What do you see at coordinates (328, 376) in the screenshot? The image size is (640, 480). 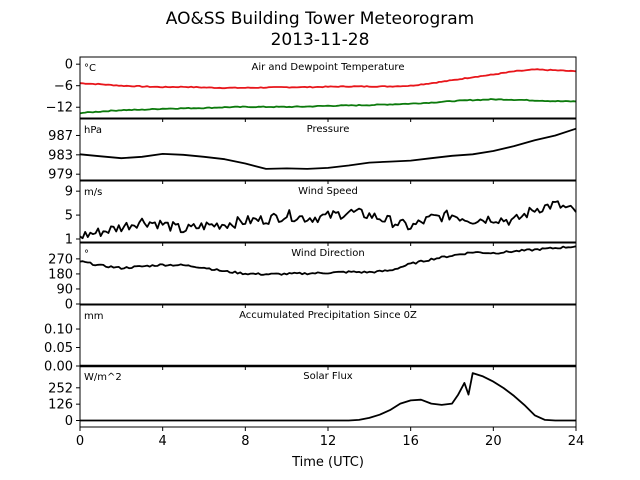 I see `panel-title: Solar Flux` at bounding box center [328, 376].